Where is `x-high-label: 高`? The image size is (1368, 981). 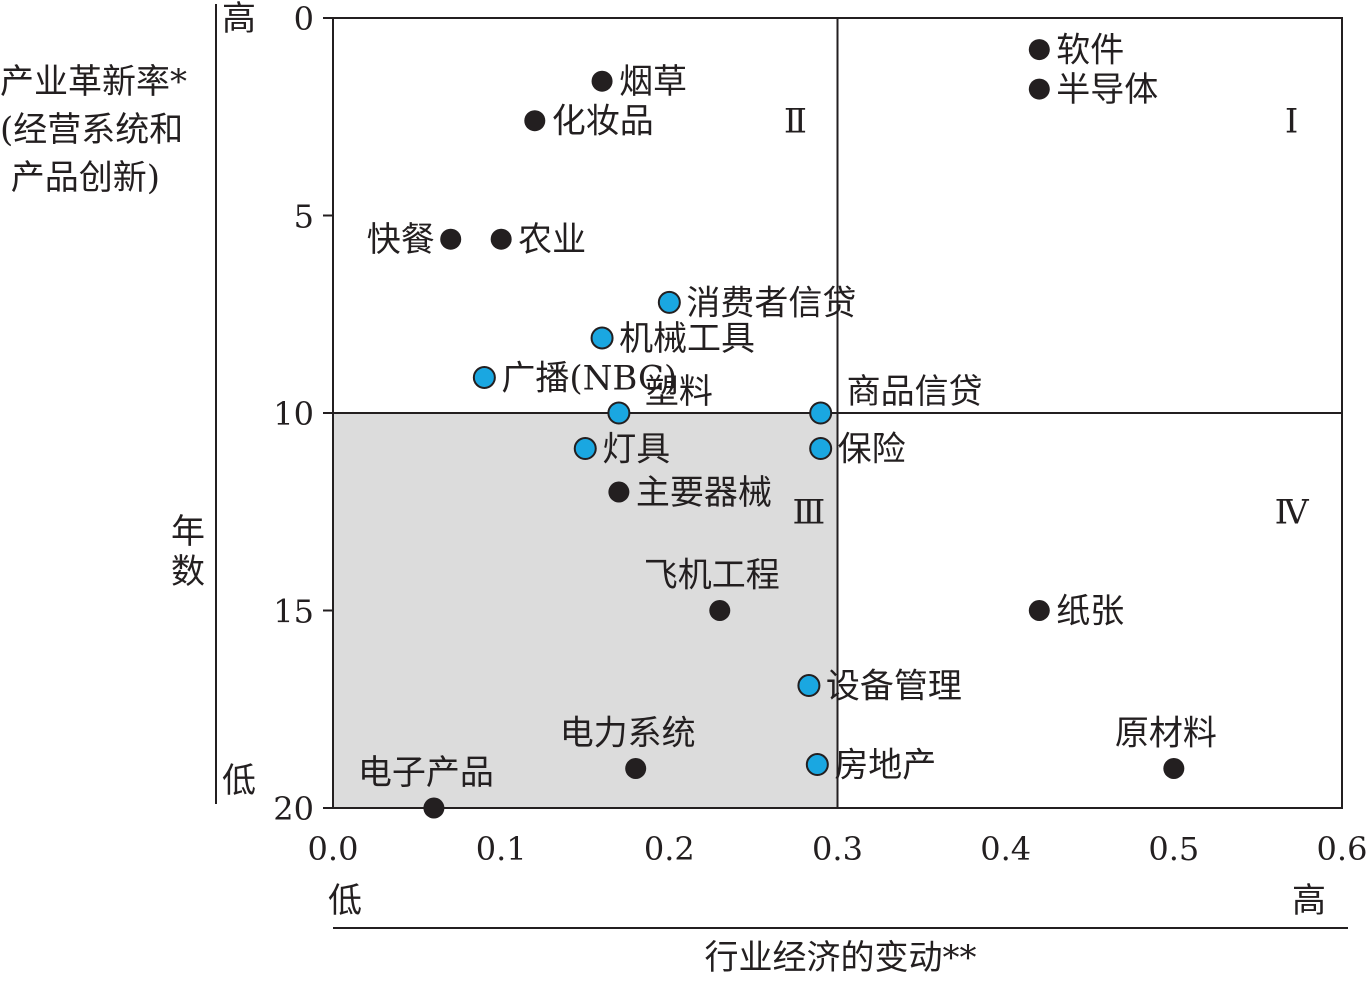 x-high-label: 高 is located at coordinates (1309, 901).